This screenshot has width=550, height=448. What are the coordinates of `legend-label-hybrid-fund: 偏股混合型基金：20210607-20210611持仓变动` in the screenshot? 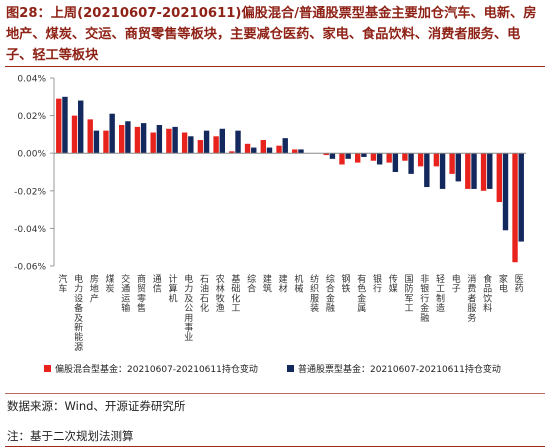 It's located at (156, 369).